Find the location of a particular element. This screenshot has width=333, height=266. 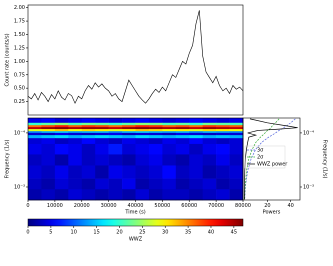

colorbar-tick-label: 0 is located at coordinates (27, 233).